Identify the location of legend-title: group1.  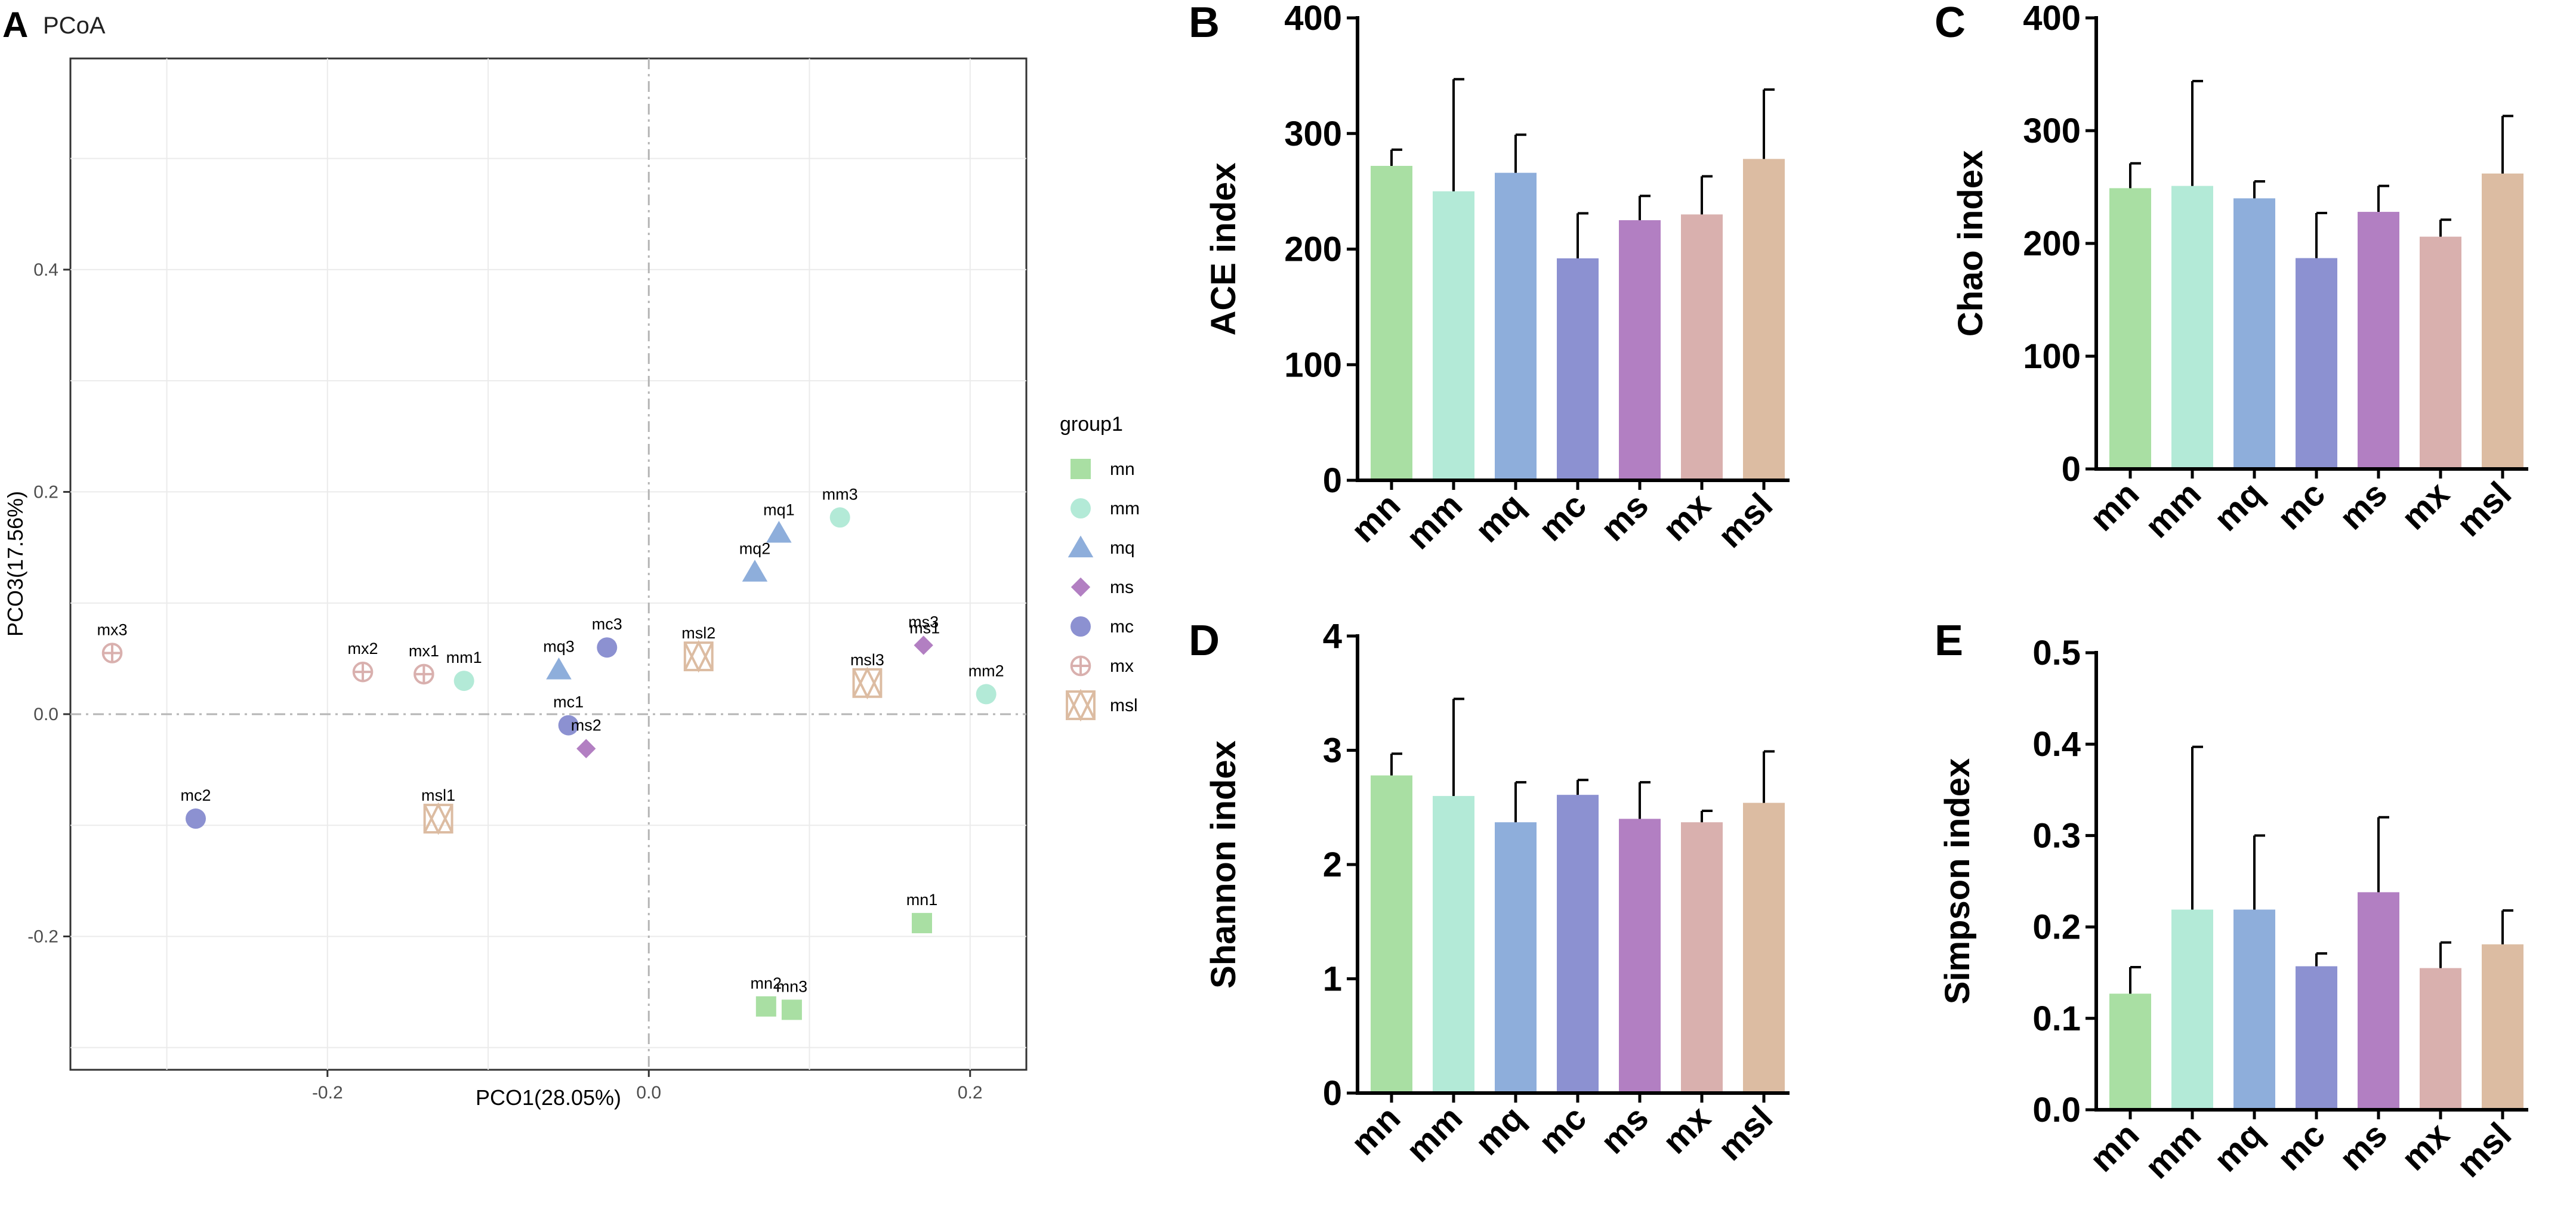
(1092, 425).